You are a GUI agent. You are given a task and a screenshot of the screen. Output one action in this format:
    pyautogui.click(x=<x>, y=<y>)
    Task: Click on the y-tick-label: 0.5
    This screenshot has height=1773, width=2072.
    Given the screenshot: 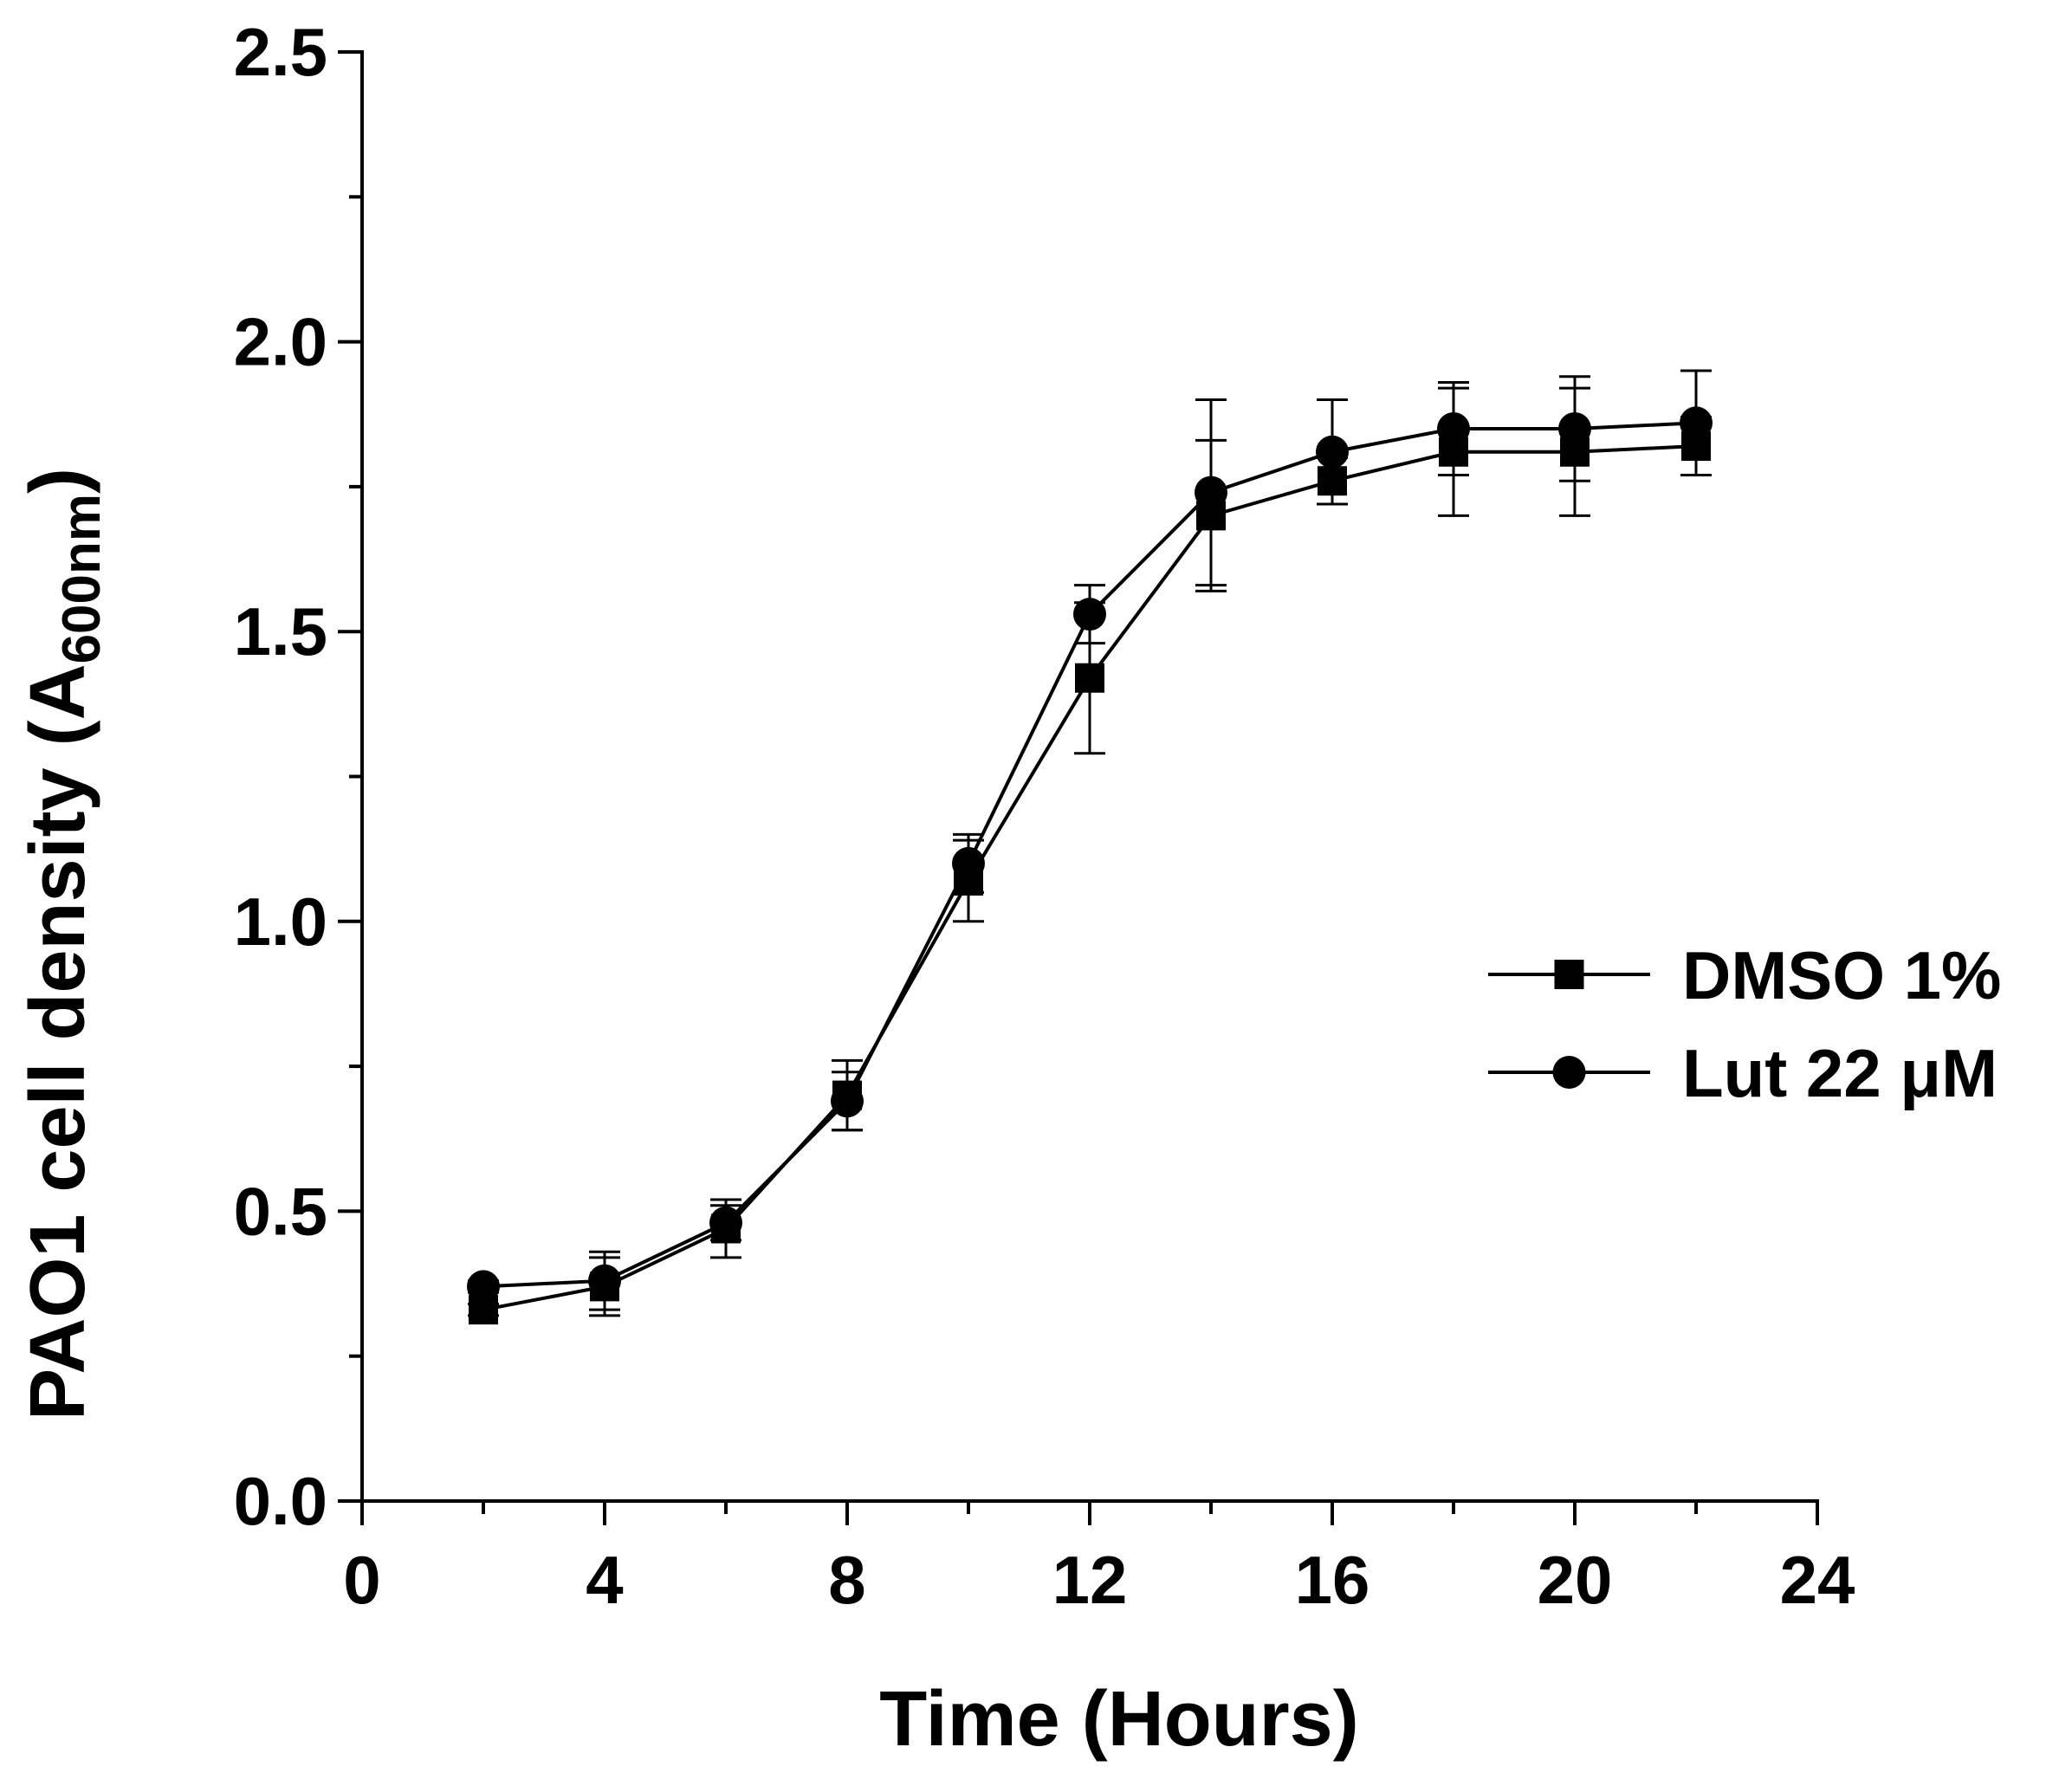 What is the action you would take?
    pyautogui.click(x=280, y=1211)
    